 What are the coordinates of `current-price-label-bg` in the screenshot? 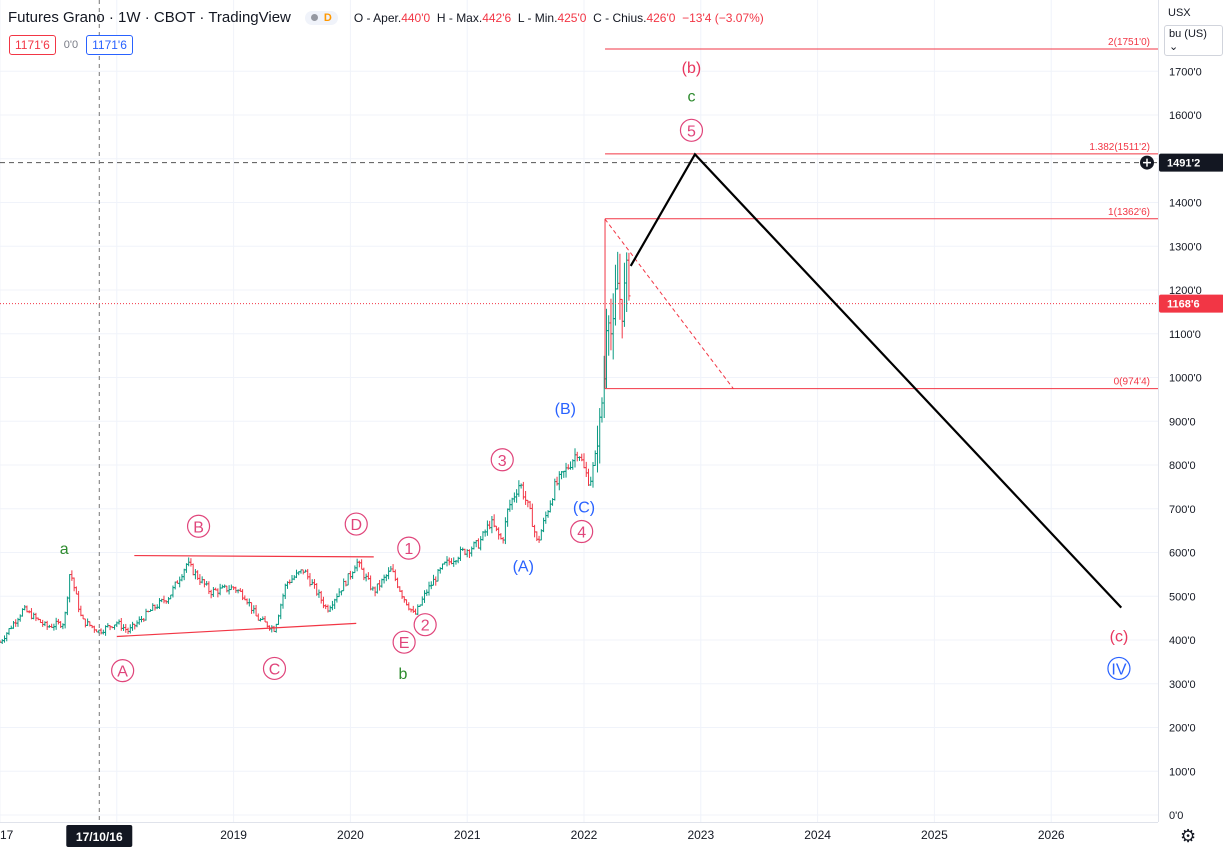 It's located at (1191, 303).